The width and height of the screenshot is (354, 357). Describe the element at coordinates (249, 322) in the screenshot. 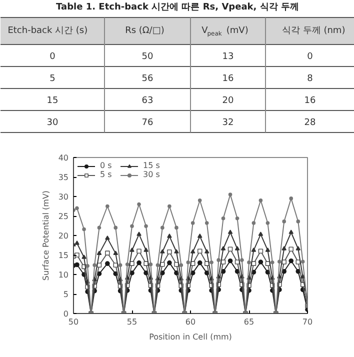

I see `x-tick-label: 65` at that location.